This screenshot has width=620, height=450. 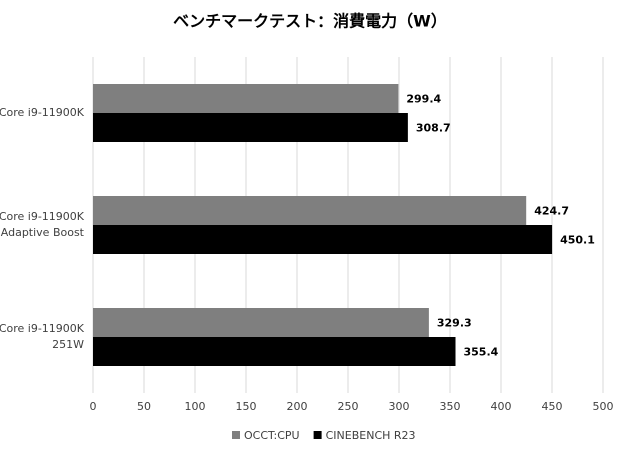 I want to click on x-tick-label: 0, so click(x=93, y=406).